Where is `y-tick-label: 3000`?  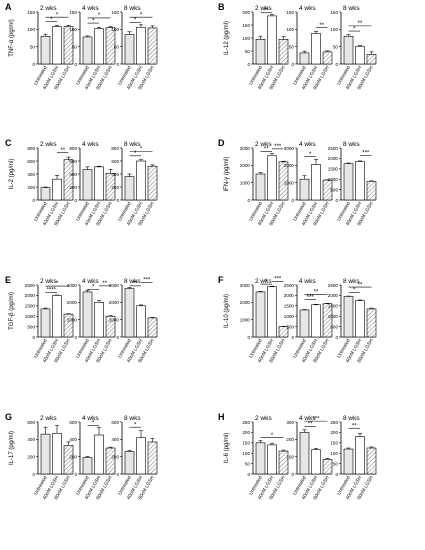 y-tick-label: 3000 is located at coordinates (245, 285).